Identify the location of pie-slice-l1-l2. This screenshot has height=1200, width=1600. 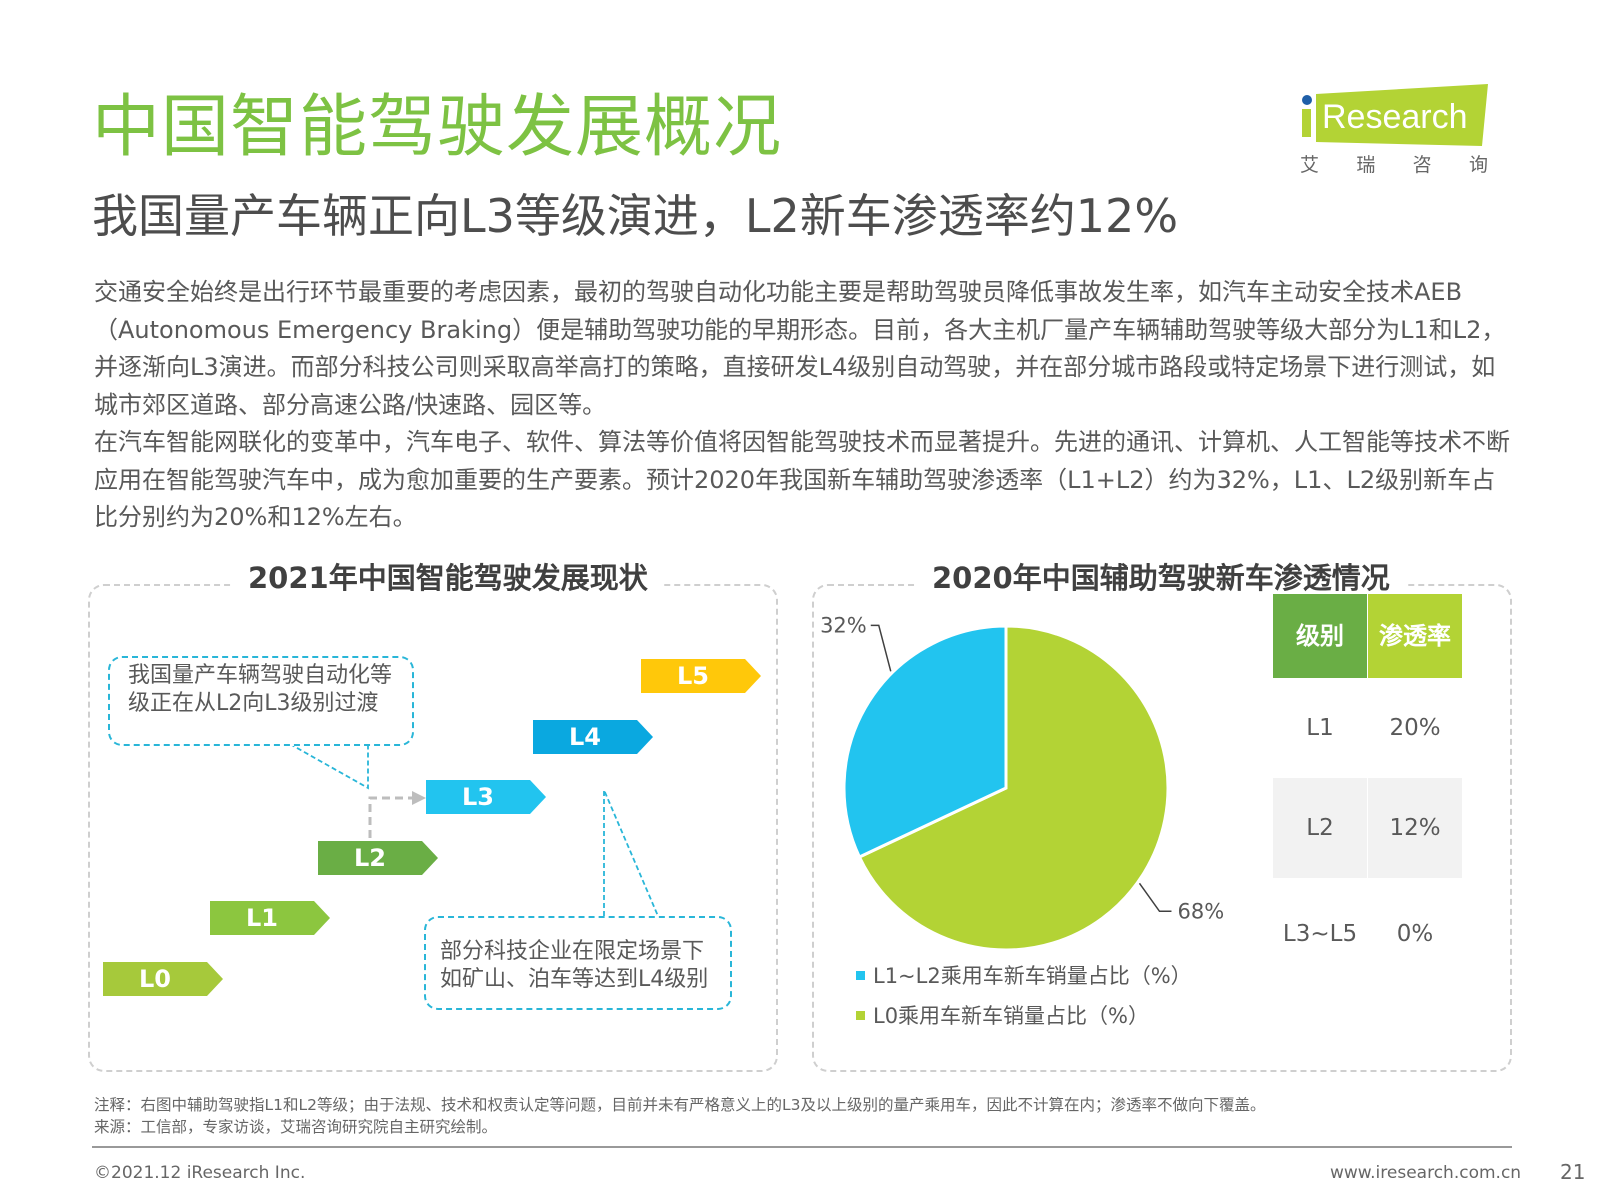
(925, 741).